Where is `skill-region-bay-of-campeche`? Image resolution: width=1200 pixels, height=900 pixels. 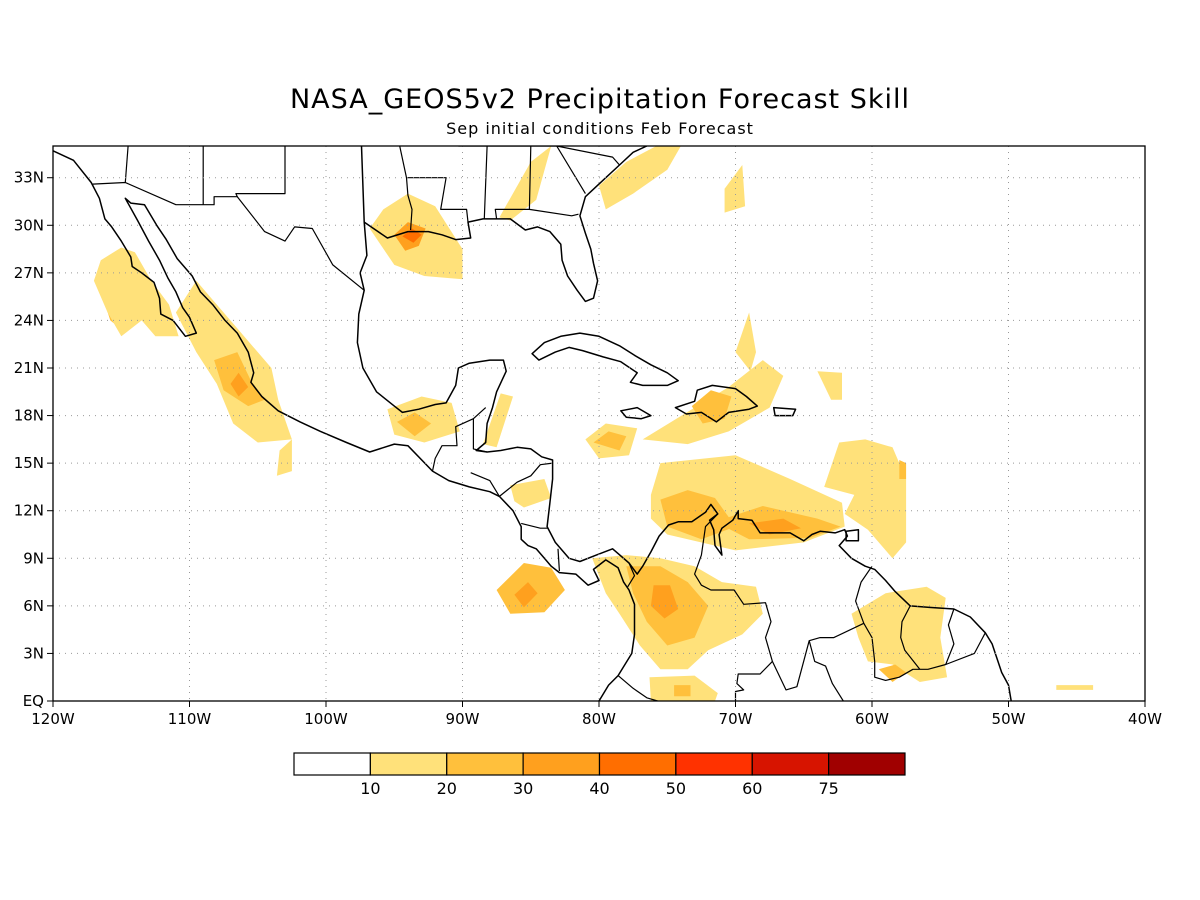 skill-region-bay-of-campeche is located at coordinates (414, 424).